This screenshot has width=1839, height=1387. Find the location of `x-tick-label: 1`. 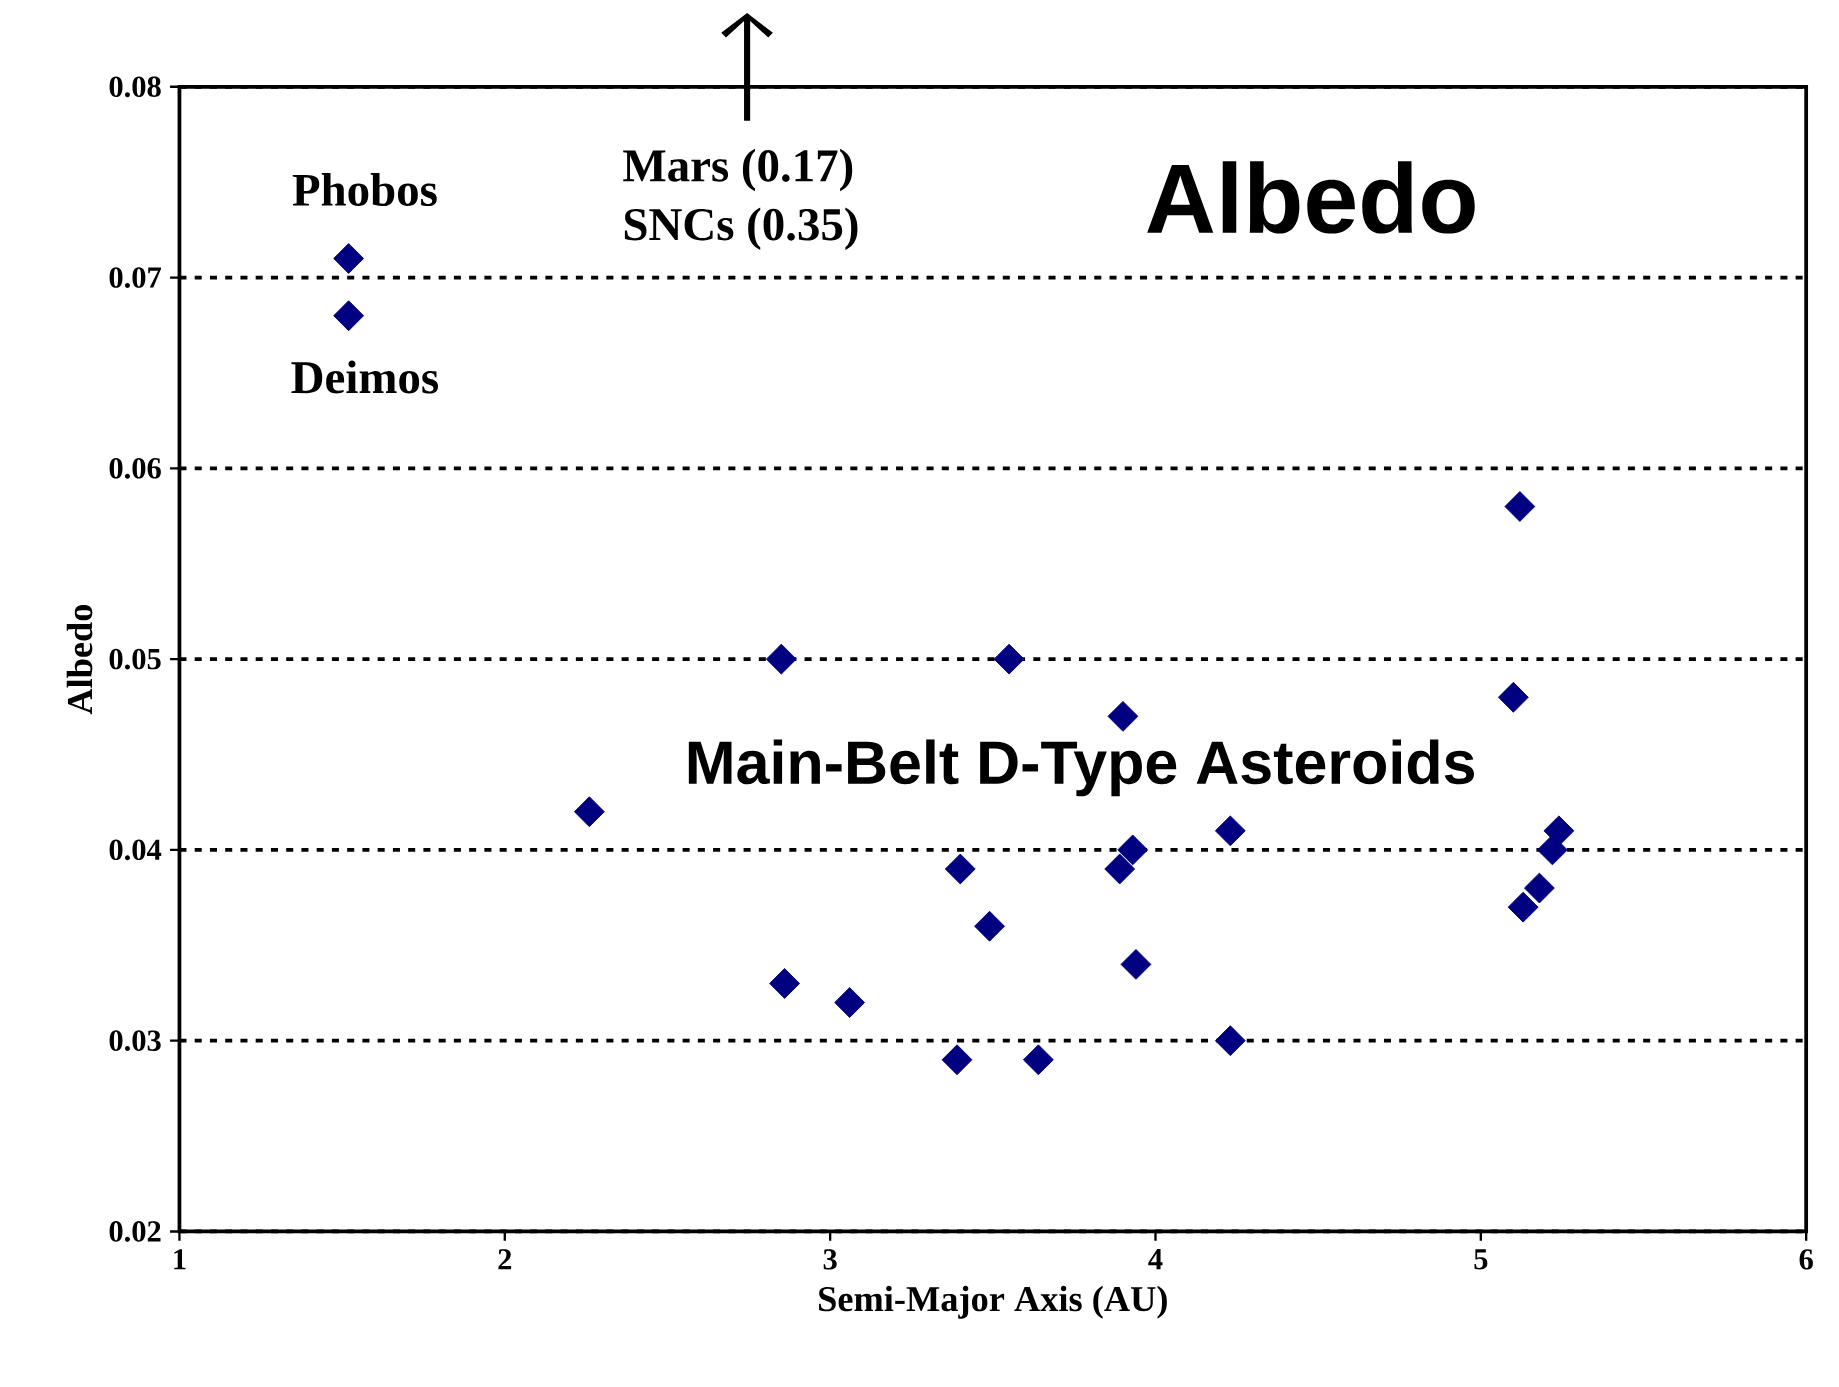

x-tick-label: 1 is located at coordinates (180, 1259).